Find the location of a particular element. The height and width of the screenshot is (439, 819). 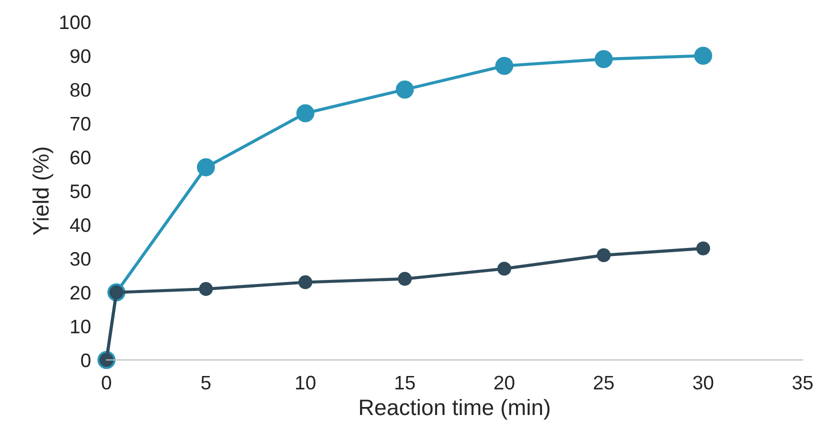

x-tick-label: 10 is located at coordinates (306, 383).